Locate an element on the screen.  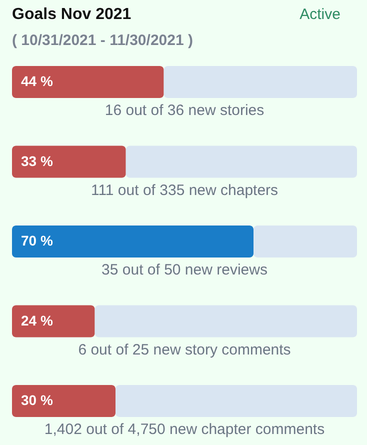
y-tick-label: 6 out of 25 new story comments is located at coordinates (184, 349).